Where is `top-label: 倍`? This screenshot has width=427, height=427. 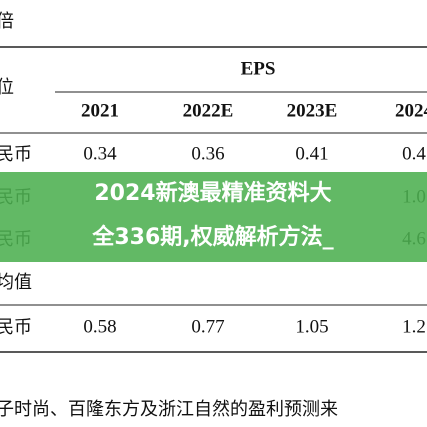 top-label: 倍 is located at coordinates (7, 21).